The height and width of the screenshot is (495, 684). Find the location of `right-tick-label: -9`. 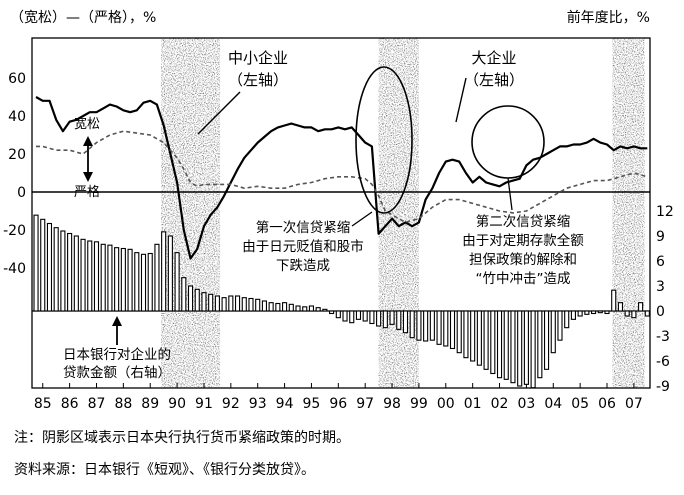

right-tick-label: -9 is located at coordinates (663, 387).